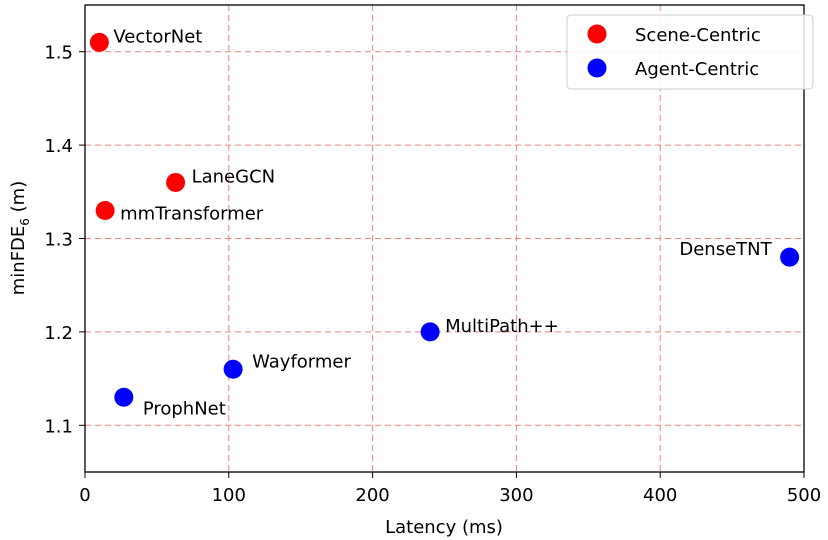 The image size is (828, 540). I want to click on point-label: mmTransformer, so click(192, 213).